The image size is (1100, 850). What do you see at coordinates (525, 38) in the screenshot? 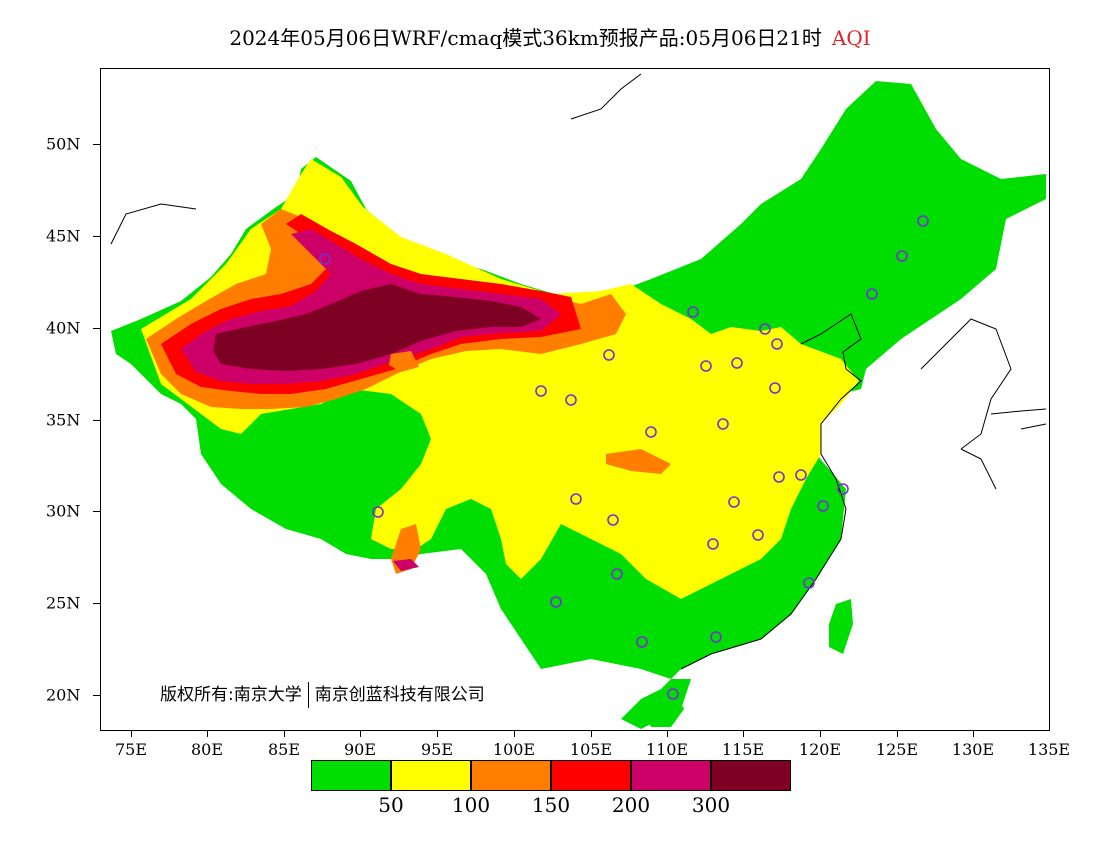
I see `title-text: 2024年05月06日WRF/cmaq模式36km预报产品:05月06日21时` at bounding box center [525, 38].